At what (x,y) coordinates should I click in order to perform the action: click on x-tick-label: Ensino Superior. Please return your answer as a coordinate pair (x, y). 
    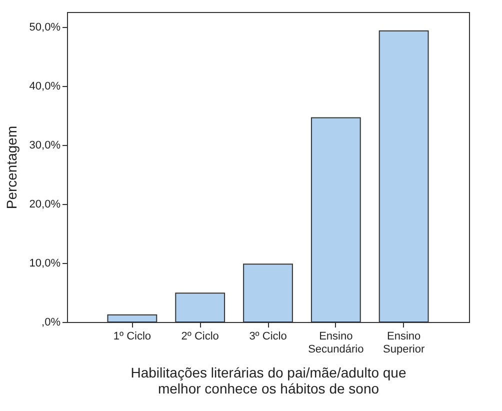
    Looking at the image, I should click on (404, 343).